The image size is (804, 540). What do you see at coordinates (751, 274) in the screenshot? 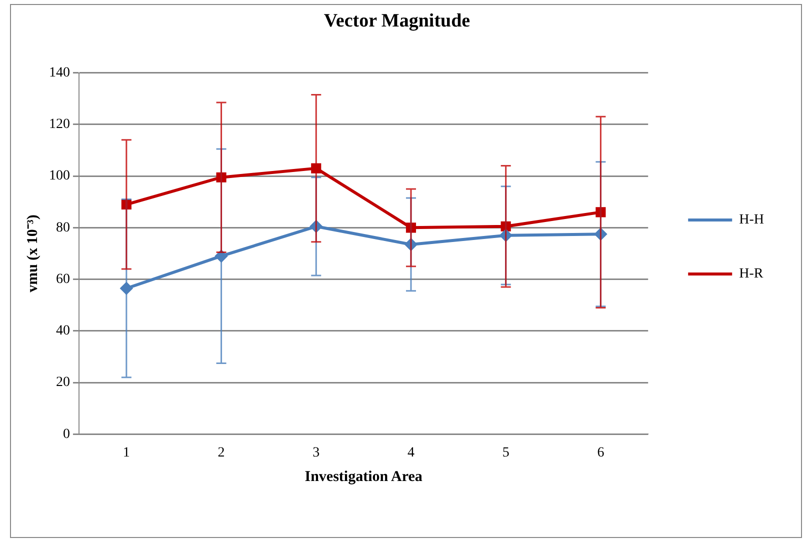
I see `legend-label: H-R` at bounding box center [751, 274].